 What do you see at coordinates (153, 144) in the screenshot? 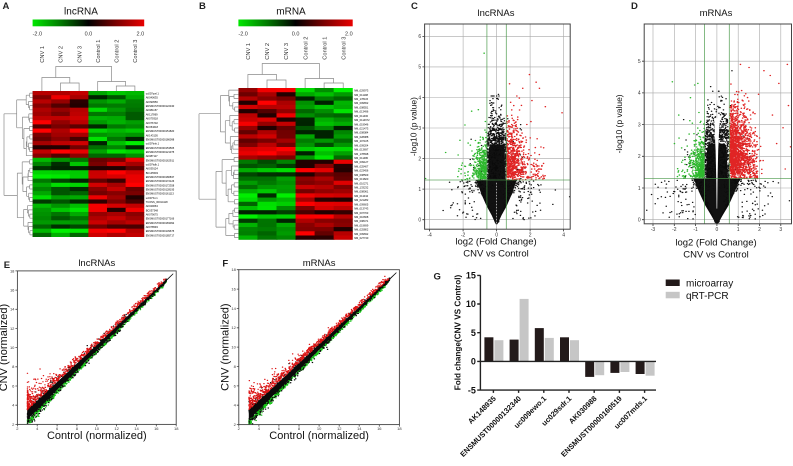
I see `svg-text: uc007bnk.1` at bounding box center [153, 144].